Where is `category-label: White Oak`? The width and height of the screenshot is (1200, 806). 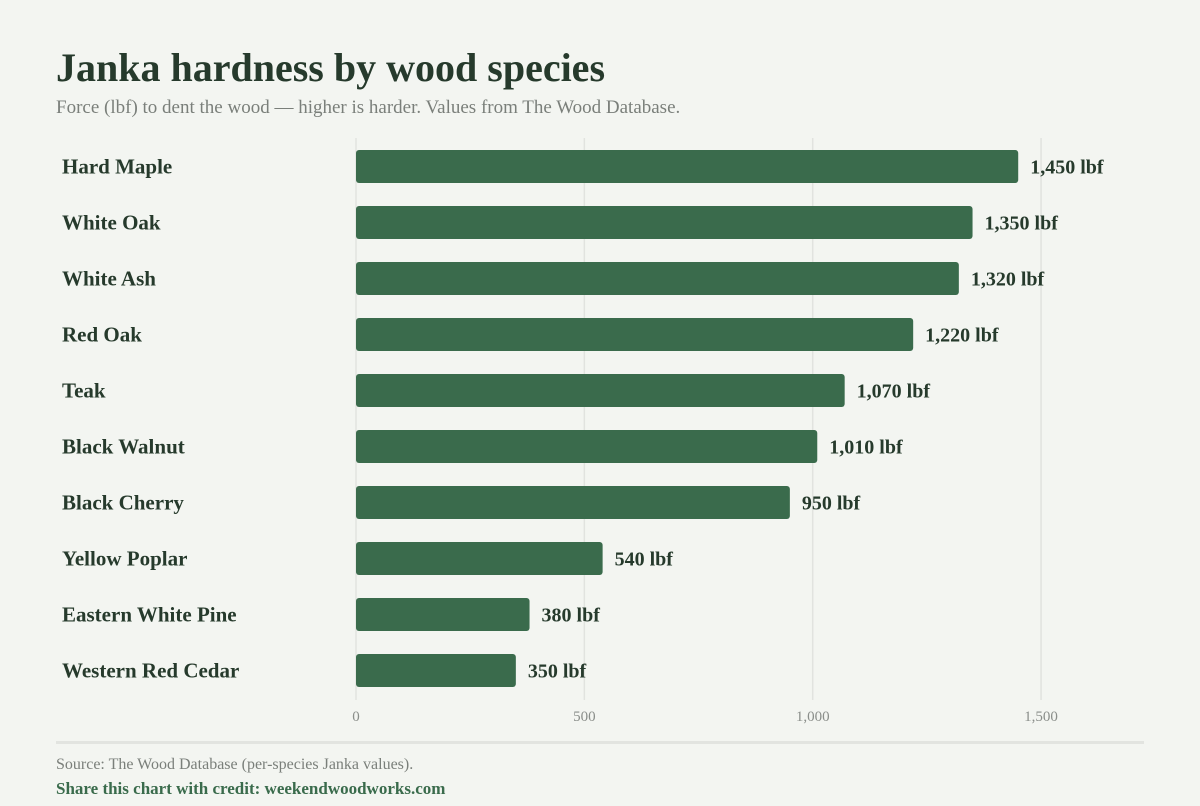
category-label: White Oak is located at coordinates (111, 223).